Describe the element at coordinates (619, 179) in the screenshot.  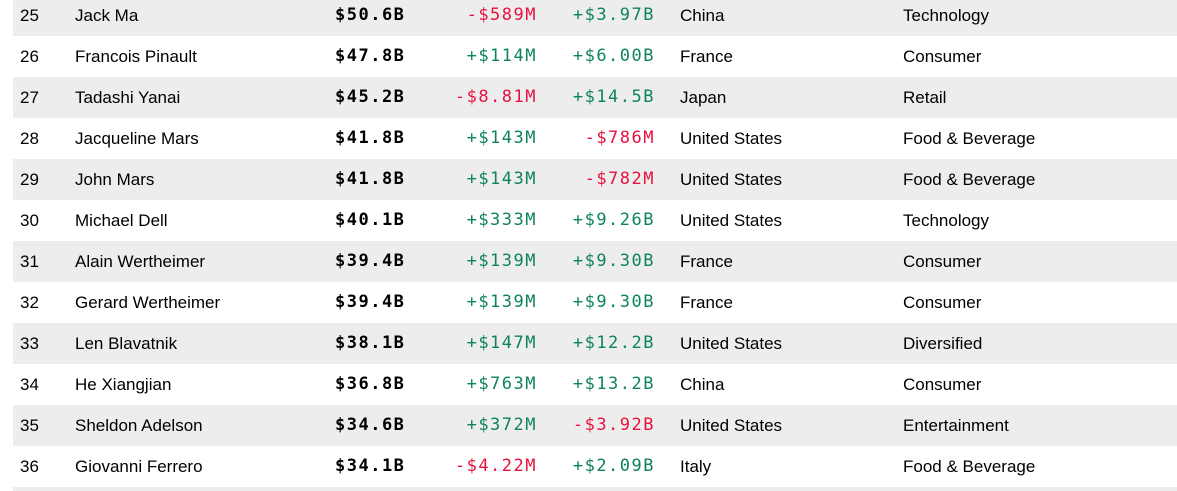
I see `ytd-change-cell: -$782M` at that location.